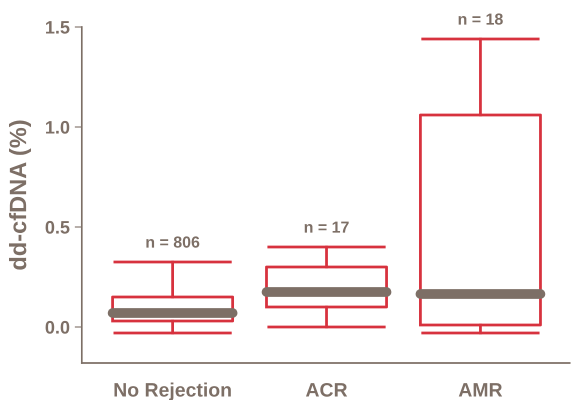  What do you see at coordinates (58, 327) in the screenshot?
I see `y-tick-label: 0.0` at bounding box center [58, 327].